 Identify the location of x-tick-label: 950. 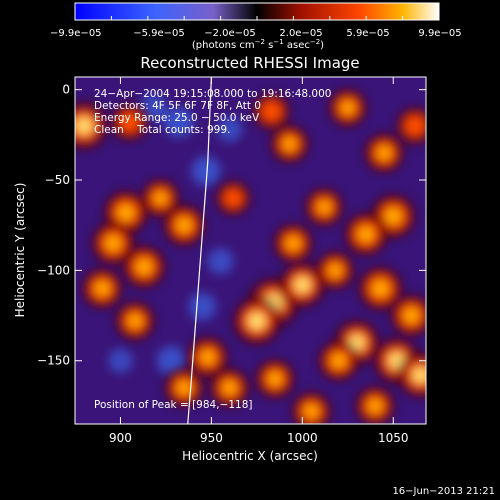
(211, 438).